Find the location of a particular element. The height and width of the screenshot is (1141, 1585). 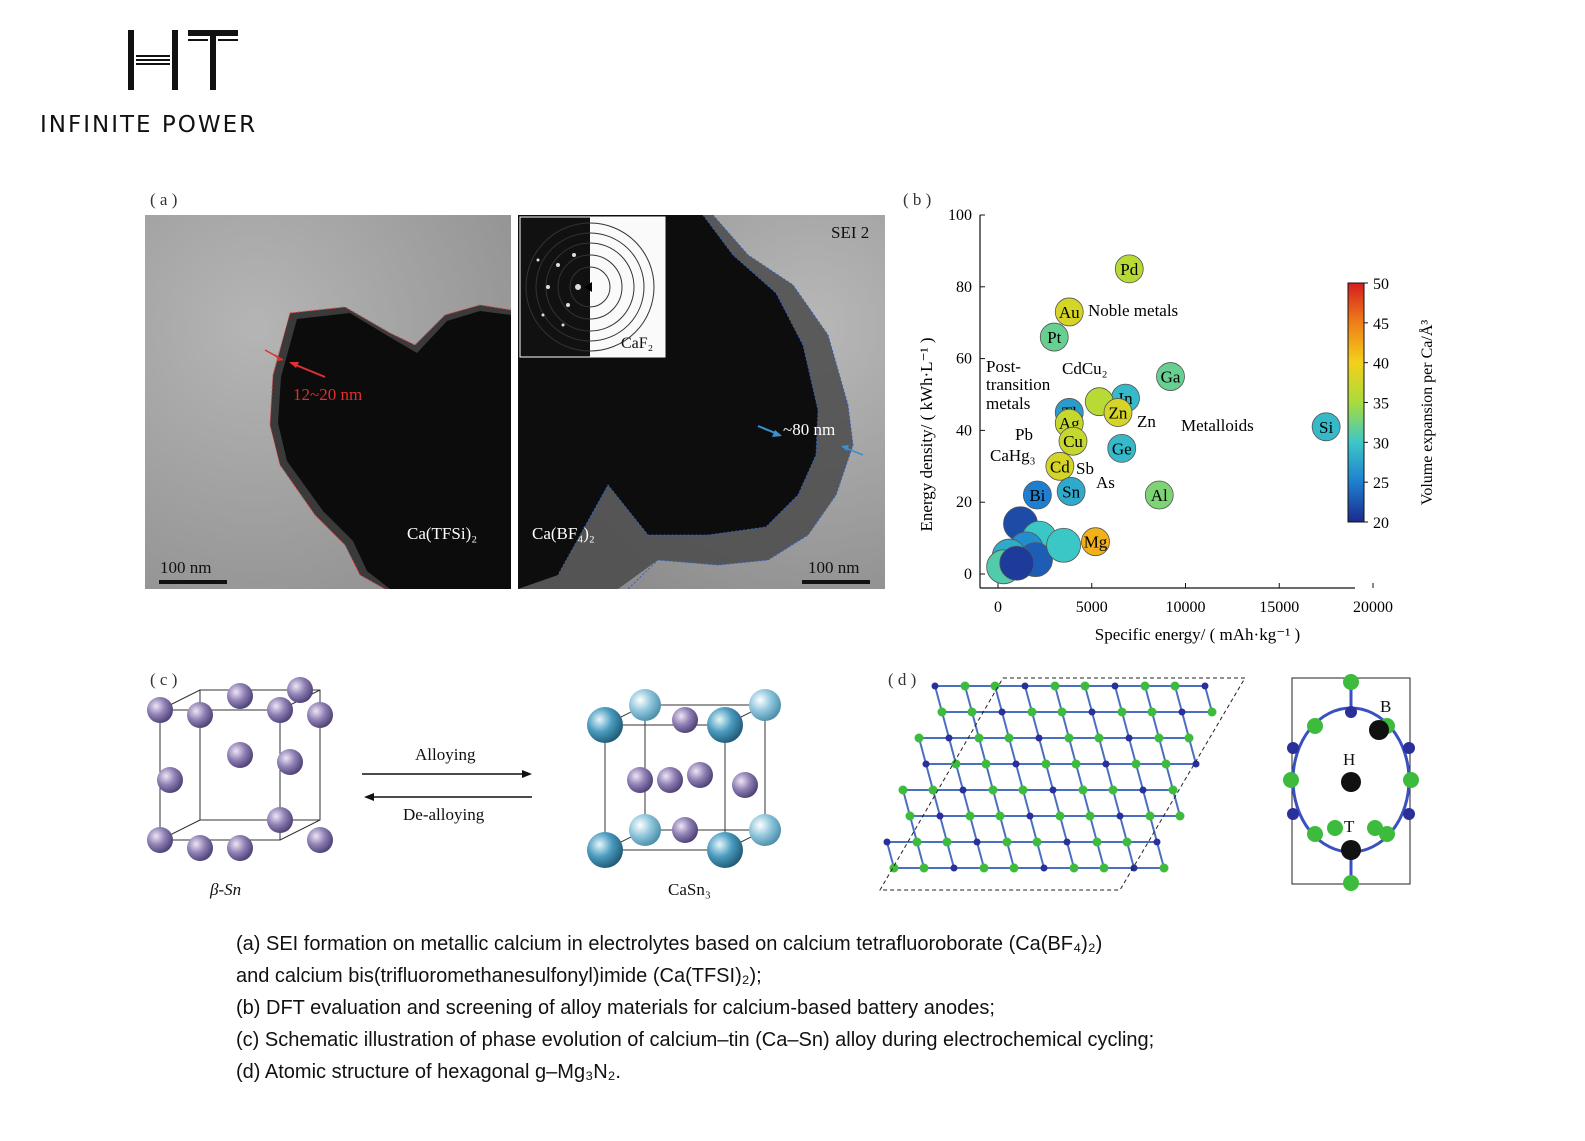

colorbar-tick-label: 35 is located at coordinates (1381, 404).